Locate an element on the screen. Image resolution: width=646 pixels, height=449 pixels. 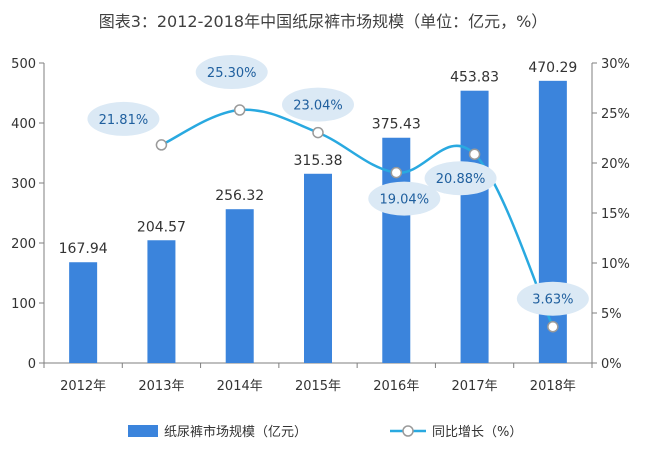
y2-tick-label: 0% is located at coordinates (611, 364).